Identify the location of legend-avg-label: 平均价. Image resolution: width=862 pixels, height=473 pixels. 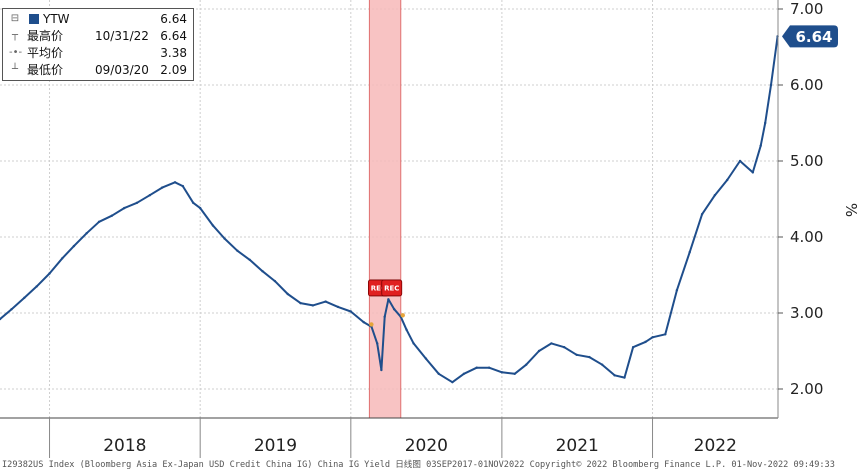
(45, 53).